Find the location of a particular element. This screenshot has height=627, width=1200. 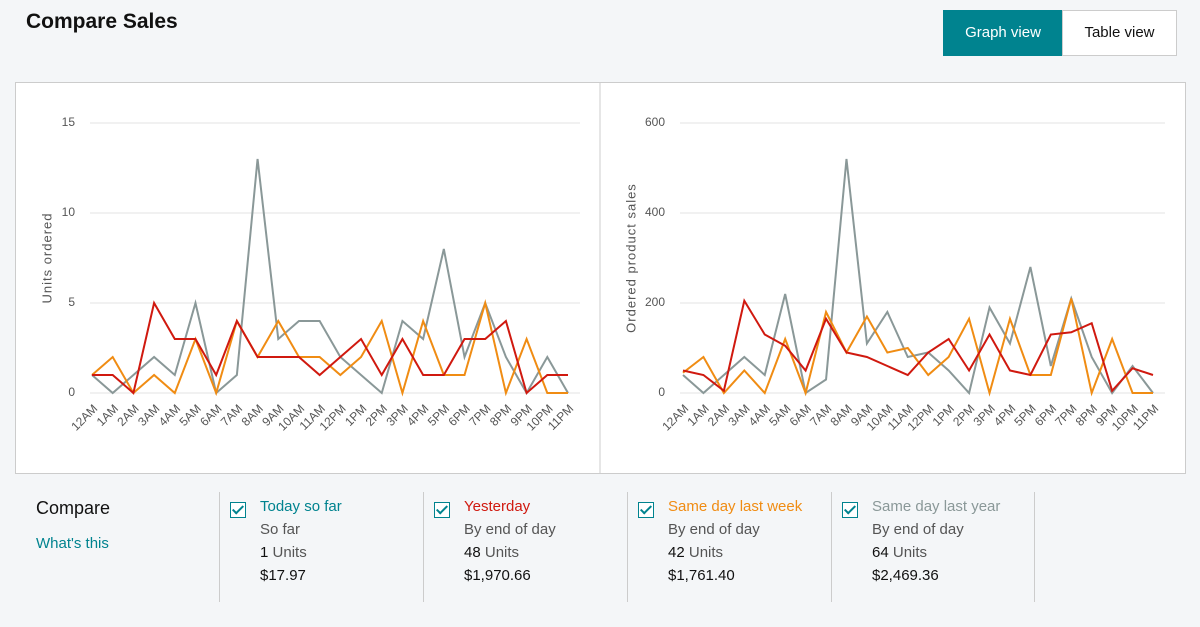

units-value: 48 is located at coordinates (472, 552).